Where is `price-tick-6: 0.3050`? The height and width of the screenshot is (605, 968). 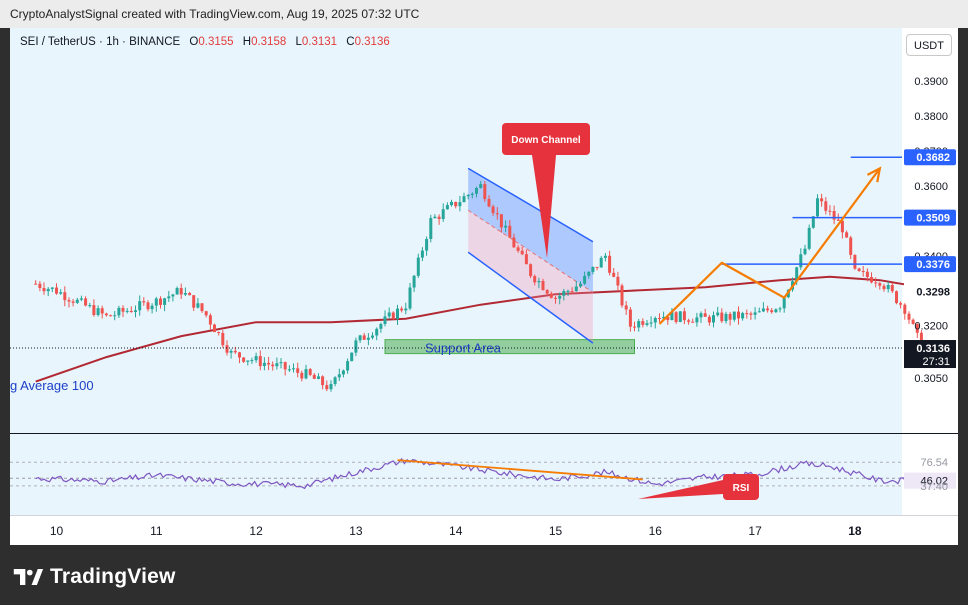
price-tick-6: 0.3050 is located at coordinates (931, 379).